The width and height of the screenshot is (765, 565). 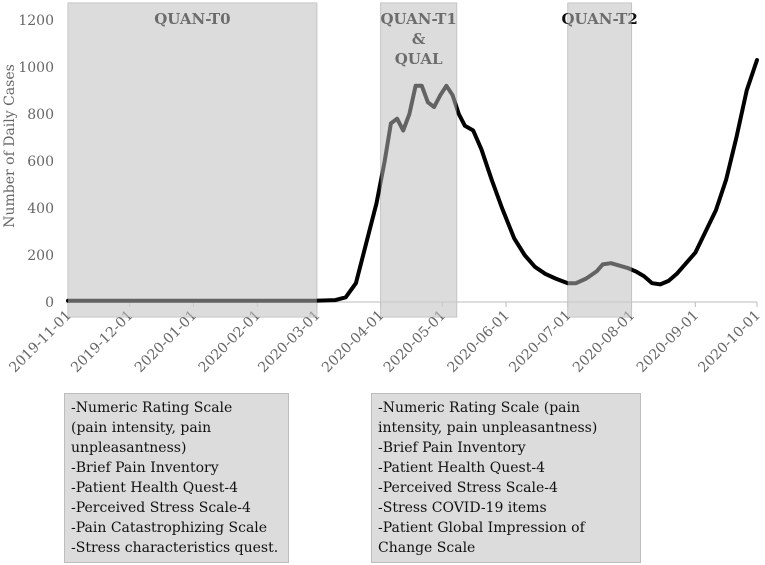 What do you see at coordinates (479, 342) in the screenshot?
I see `x-tick-label: 2020-06-01` at bounding box center [479, 342].